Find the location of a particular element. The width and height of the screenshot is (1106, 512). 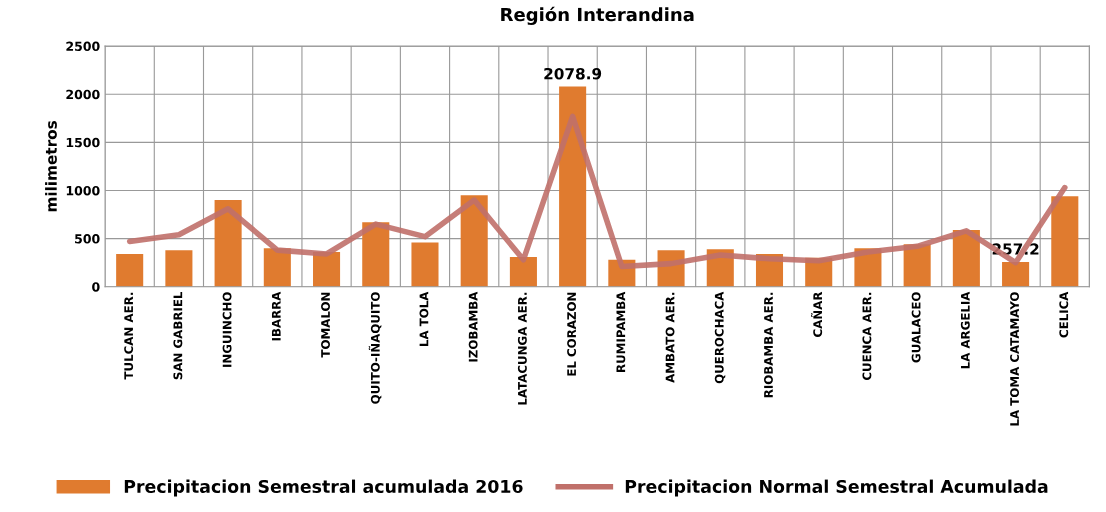

x-tick-label: RUMIPAMBA is located at coordinates (621, 331).